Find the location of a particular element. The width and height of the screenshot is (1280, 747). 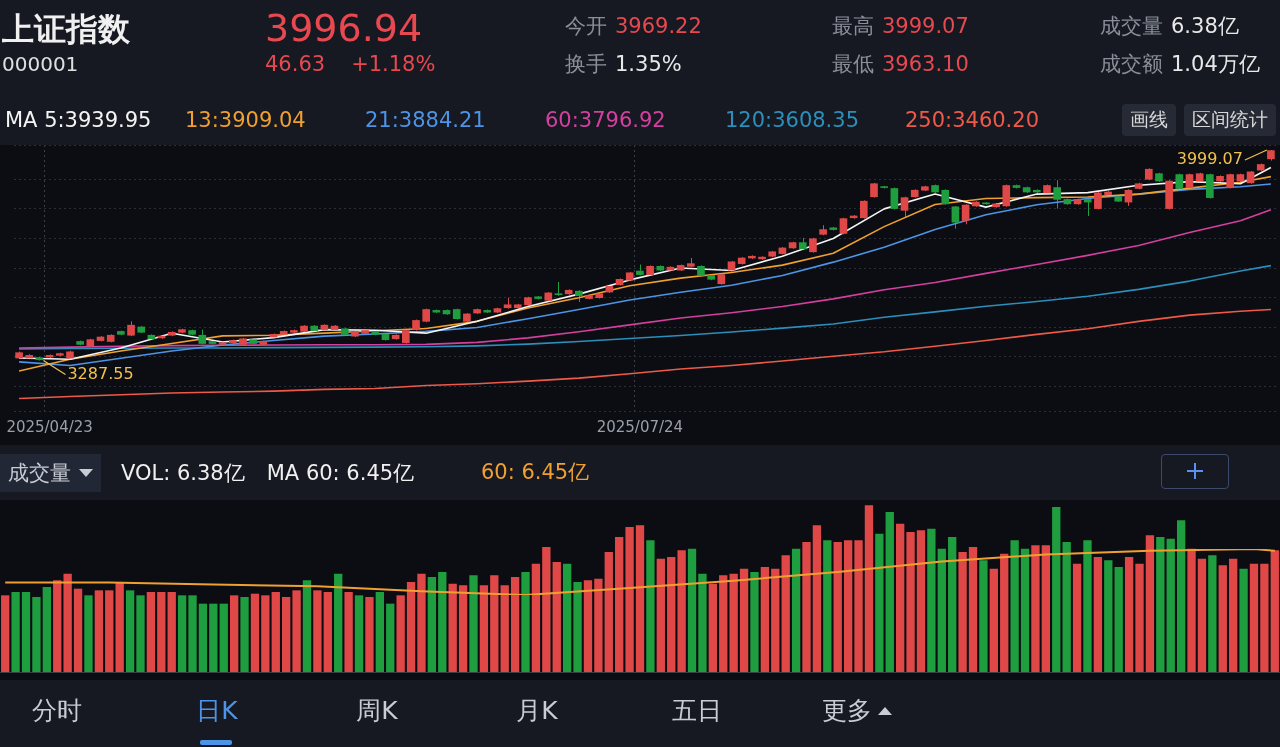

text: 成交量 6.38亿 is located at coordinates (1169, 26).